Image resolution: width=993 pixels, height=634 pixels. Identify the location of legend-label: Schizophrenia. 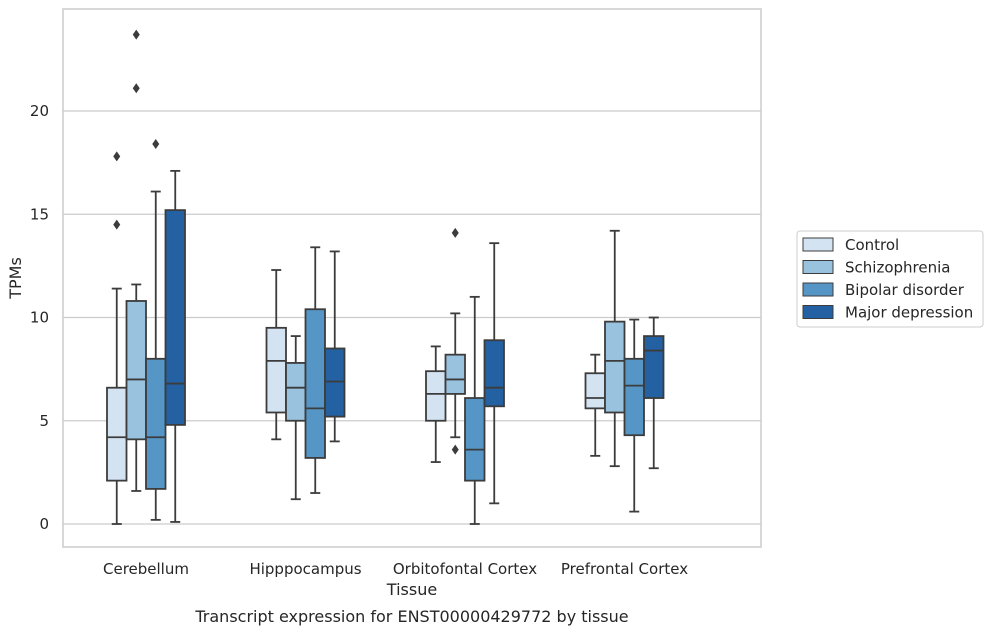
(897, 268).